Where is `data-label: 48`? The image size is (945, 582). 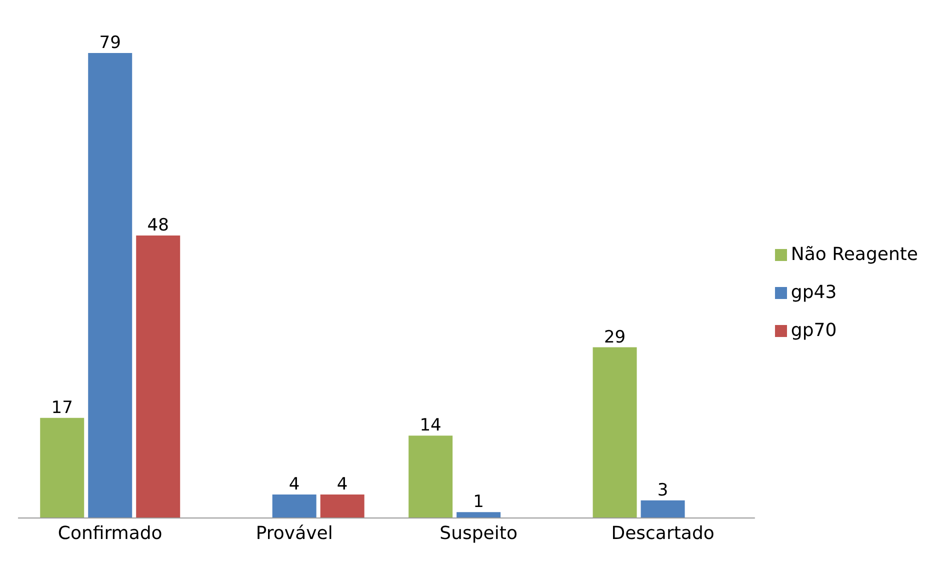 data-label: 48 is located at coordinates (158, 225).